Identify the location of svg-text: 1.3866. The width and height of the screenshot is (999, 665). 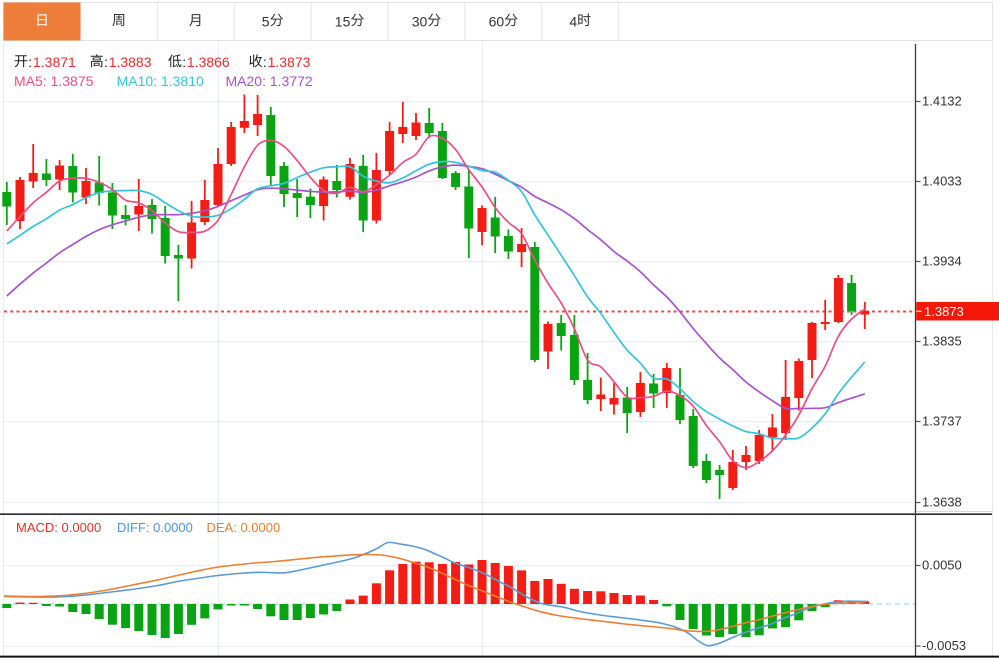
(208, 62).